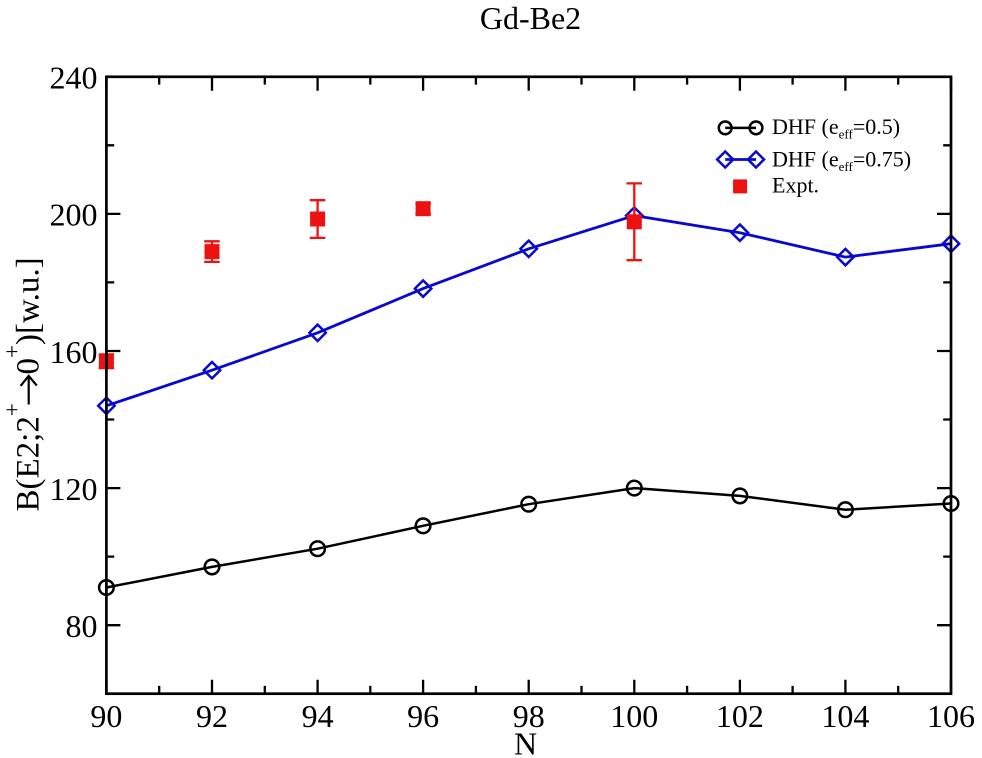  Describe the element at coordinates (795, 184) in the screenshot. I see `svg-text: Expt.` at that location.